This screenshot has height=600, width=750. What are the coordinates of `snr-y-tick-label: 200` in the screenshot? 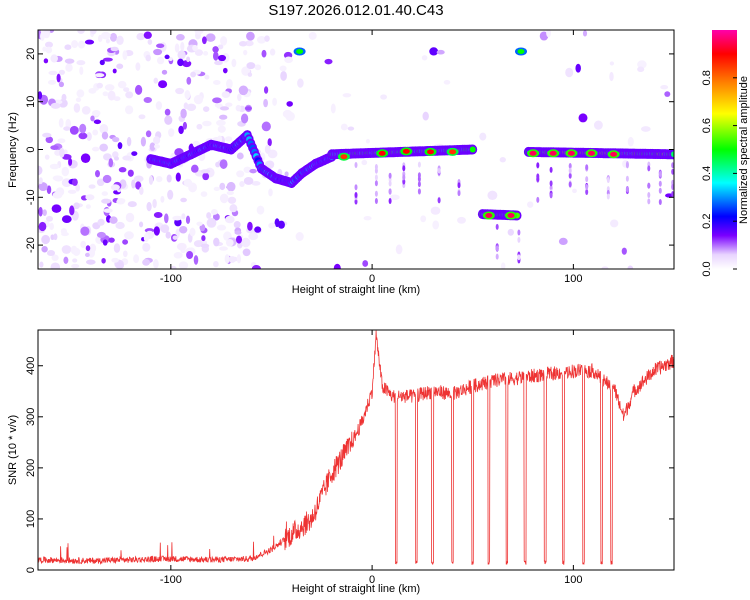 It's located at (31, 468).